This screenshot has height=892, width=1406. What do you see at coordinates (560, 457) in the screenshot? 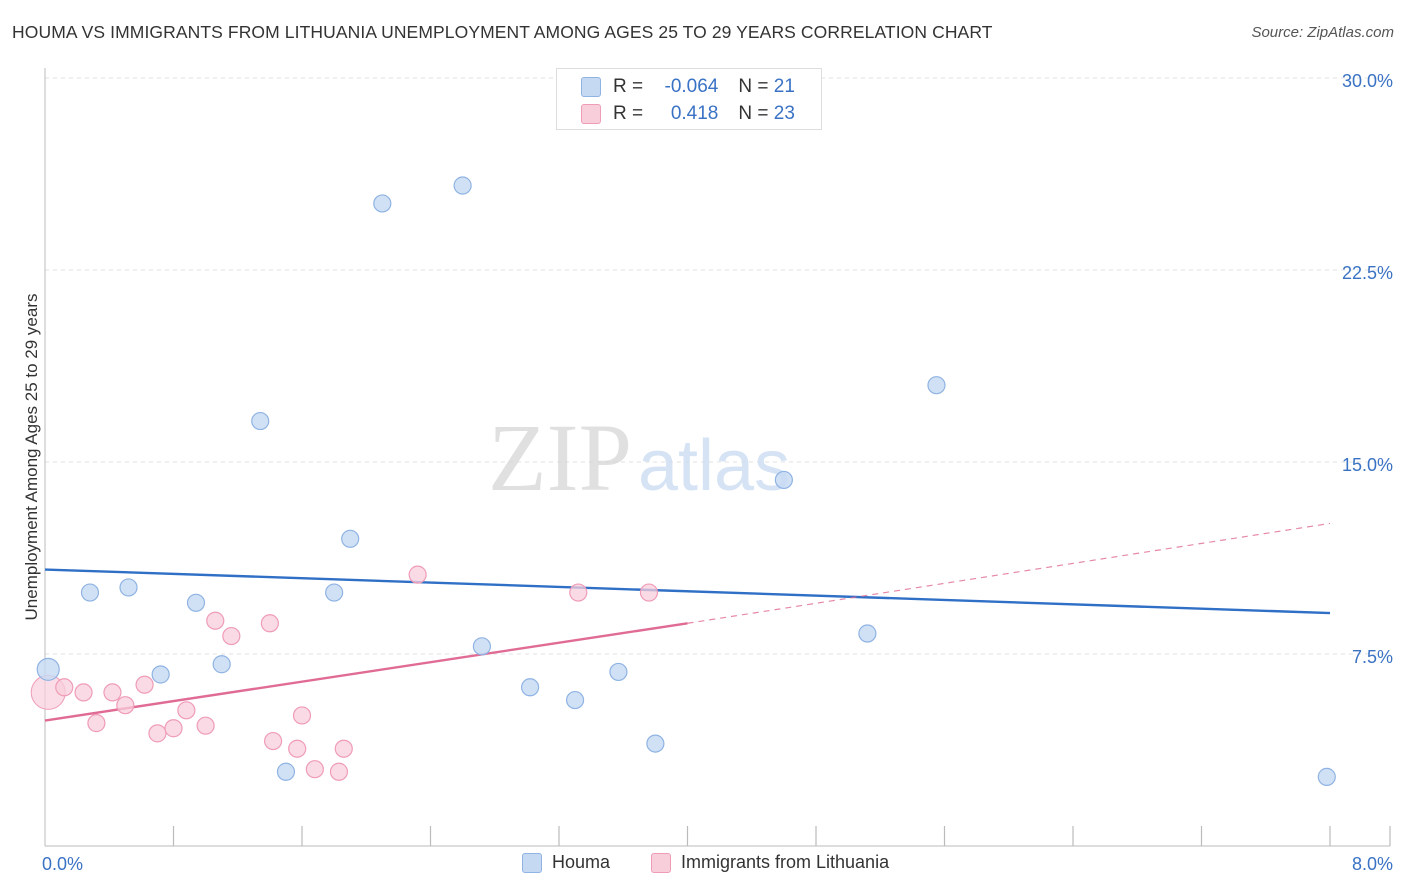
I see `watermark-zip: ZIP` at bounding box center [560, 457].